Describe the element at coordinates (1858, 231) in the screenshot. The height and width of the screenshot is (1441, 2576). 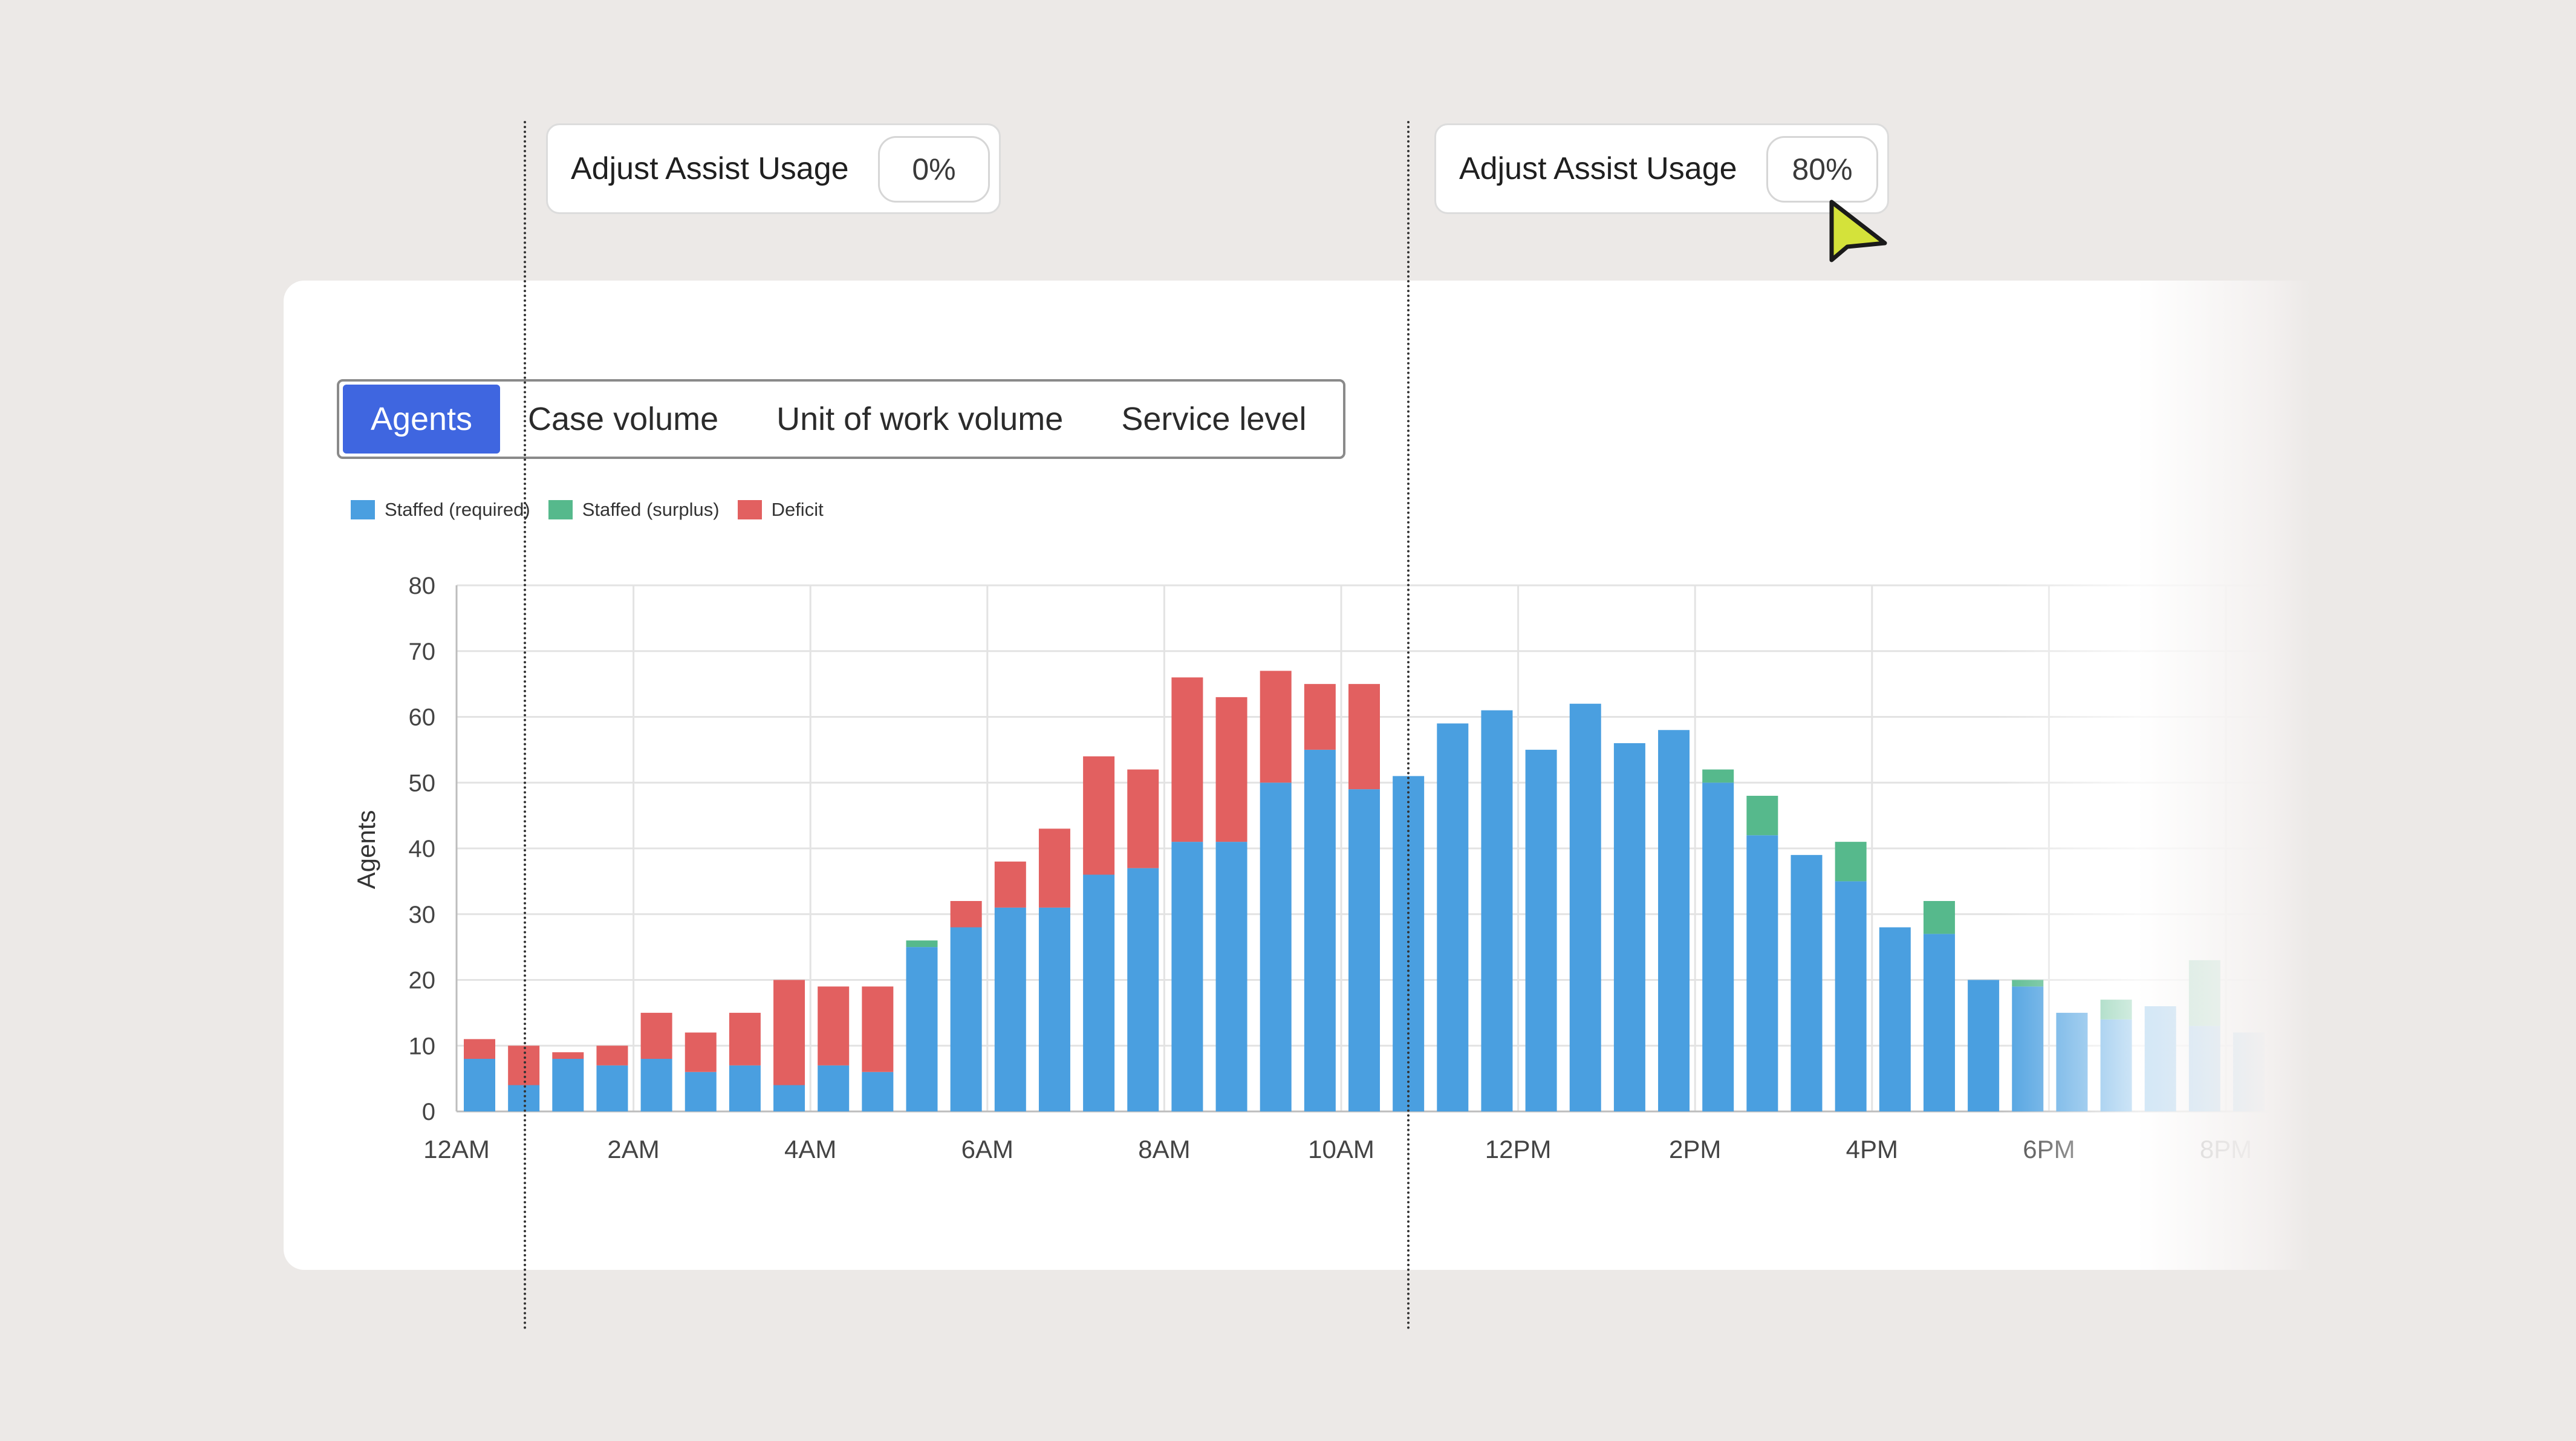
I see `mouse-cursor-icon` at that location.